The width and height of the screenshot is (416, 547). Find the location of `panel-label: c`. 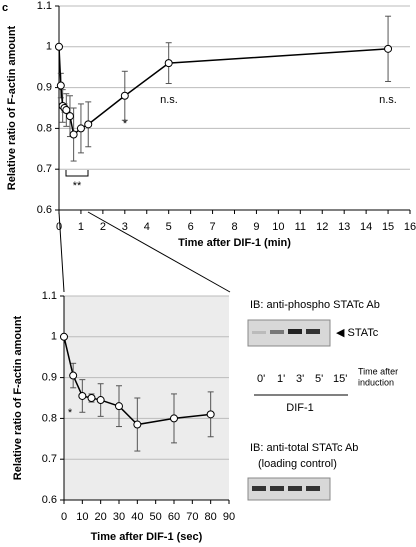

panel-label: c is located at coordinates (5, 8).